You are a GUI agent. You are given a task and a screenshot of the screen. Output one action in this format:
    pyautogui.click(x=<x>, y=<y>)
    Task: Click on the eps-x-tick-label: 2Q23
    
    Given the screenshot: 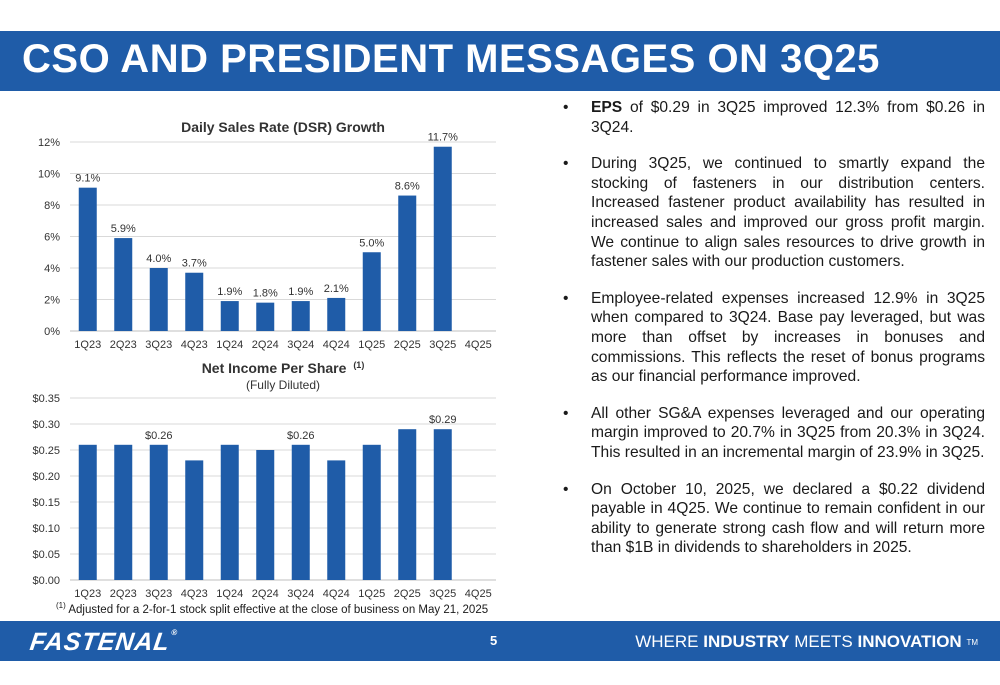 What is the action you would take?
    pyautogui.click(x=123, y=594)
    